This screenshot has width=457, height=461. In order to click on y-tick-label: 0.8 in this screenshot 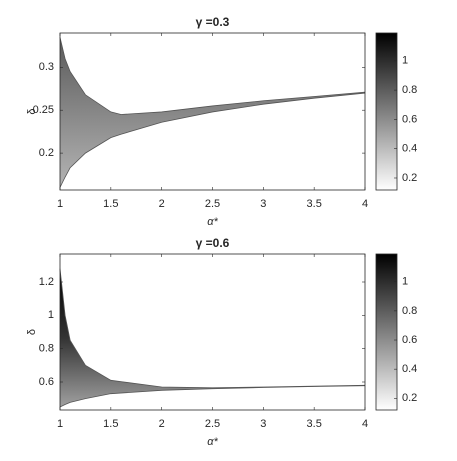, I will do `click(46, 349)`.